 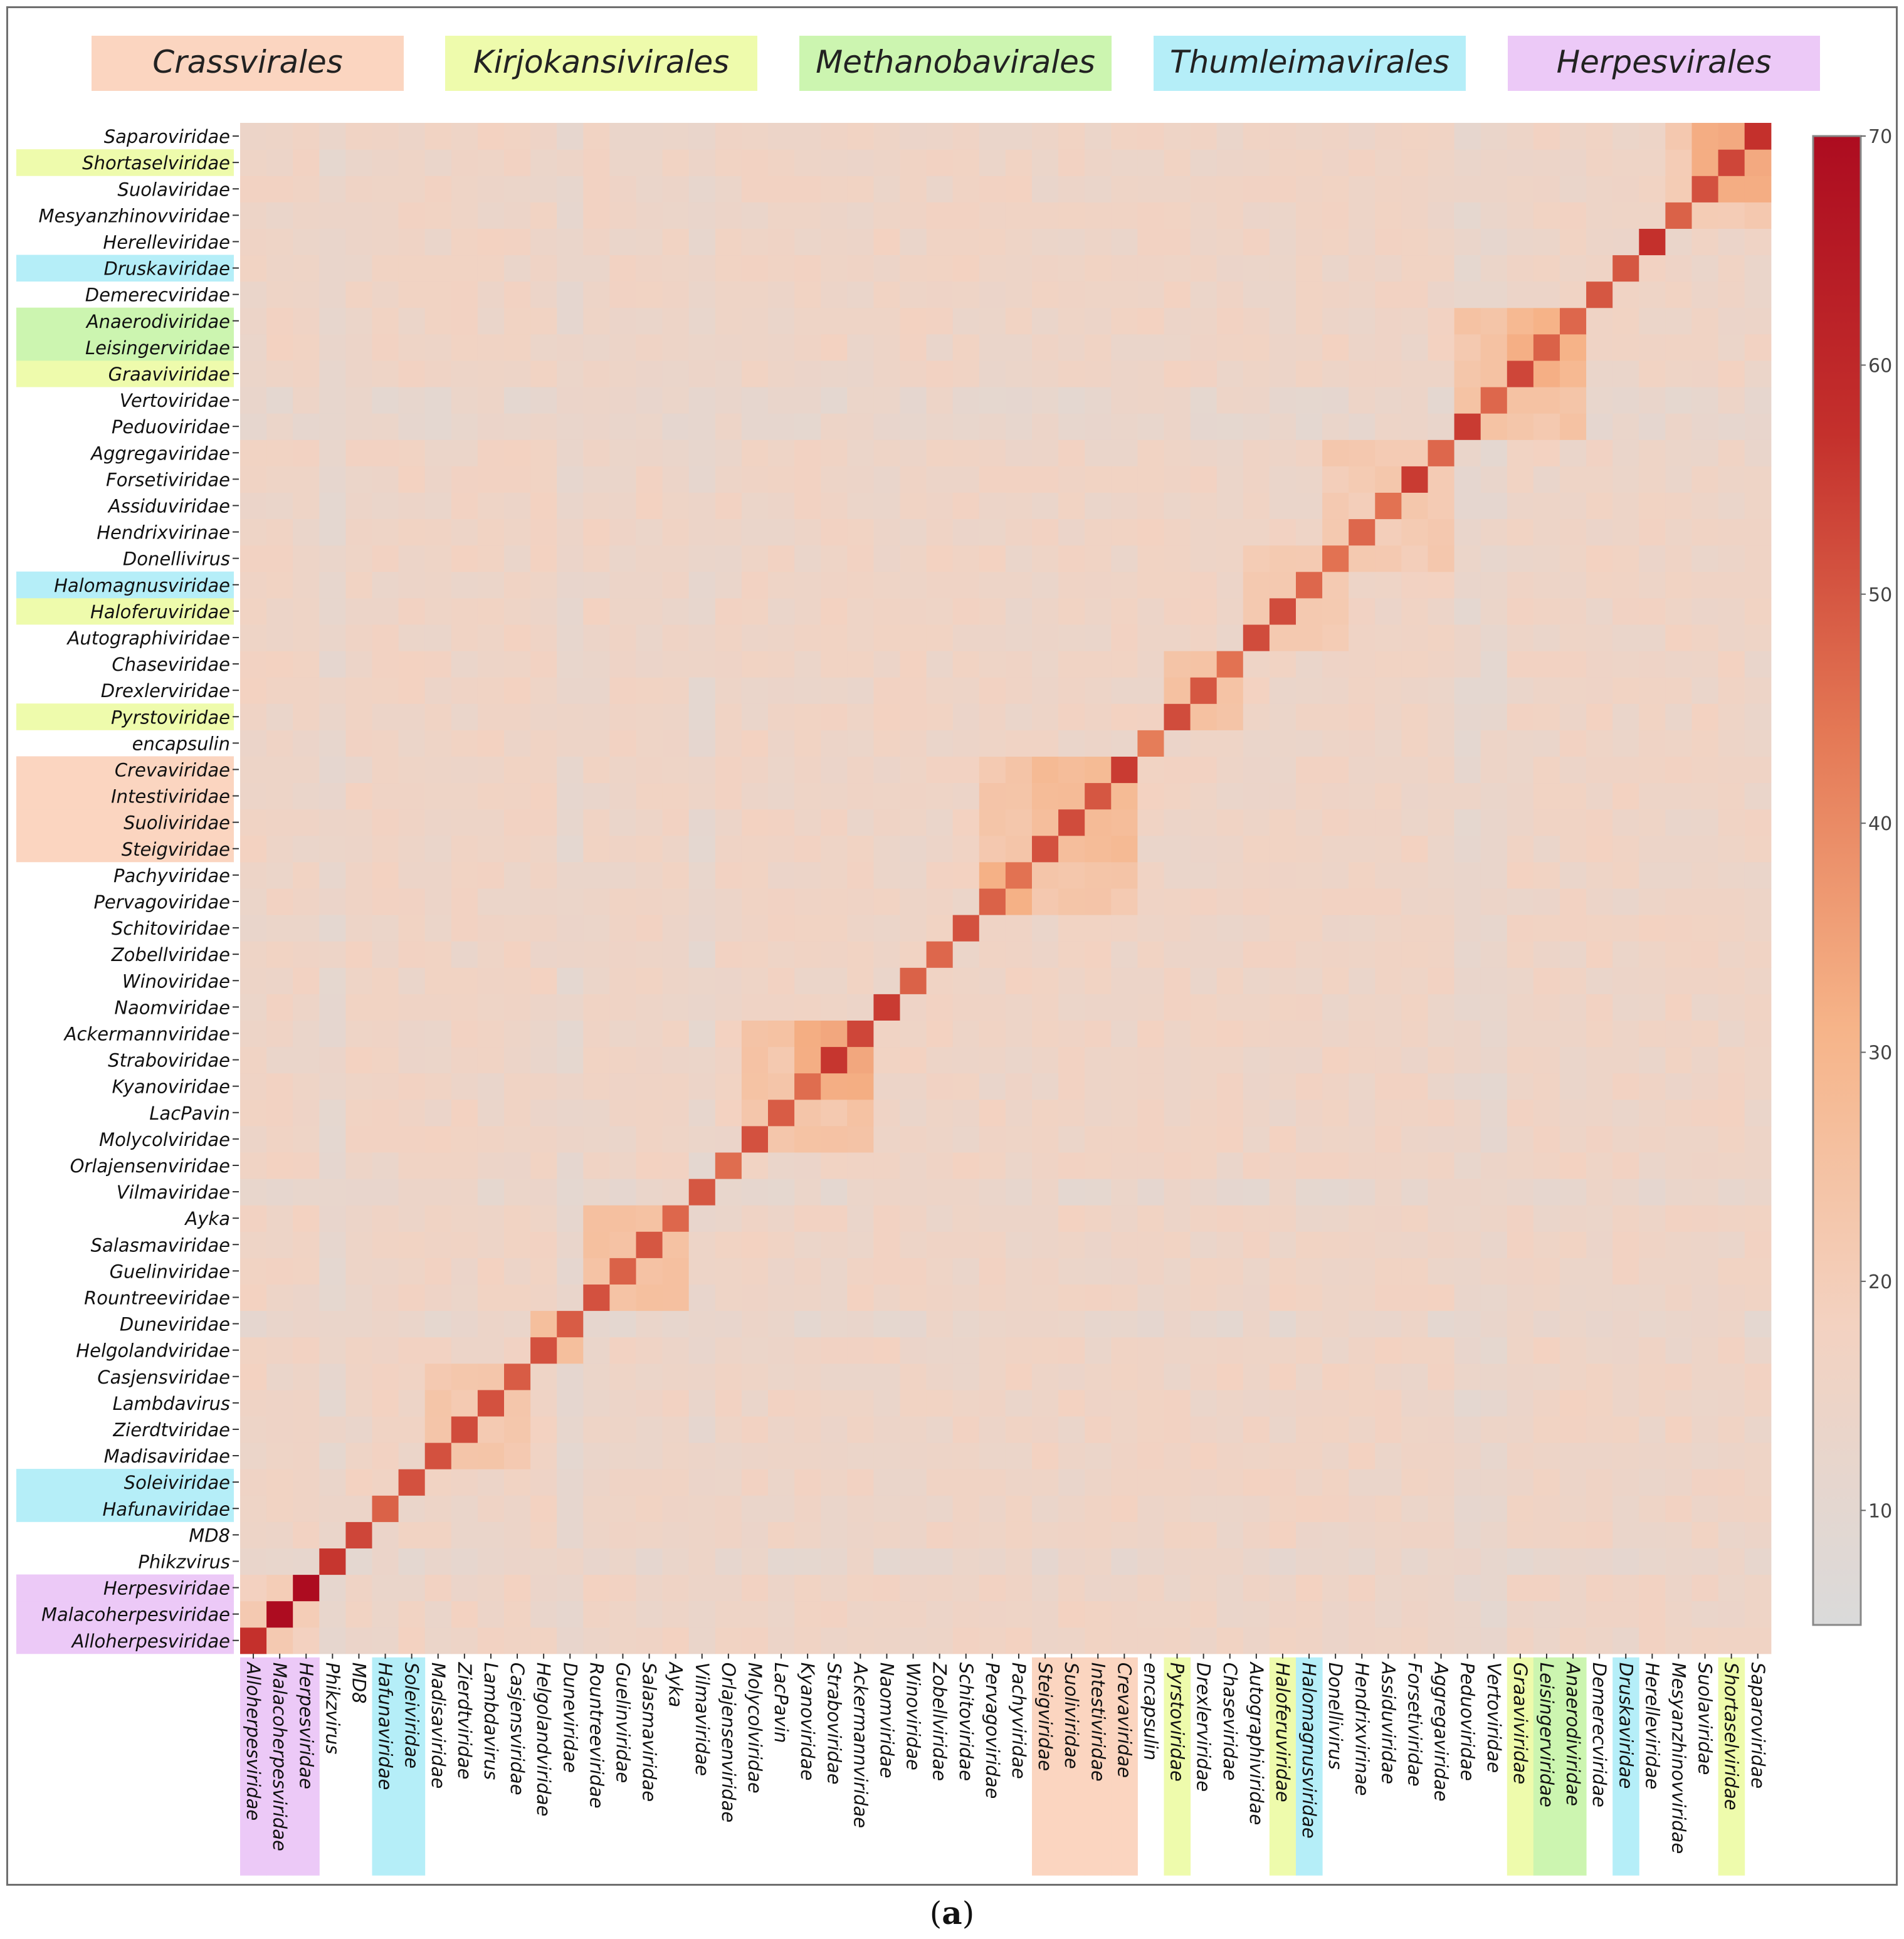 I want to click on column-label: Madisaviridae, so click(x=438, y=1726).